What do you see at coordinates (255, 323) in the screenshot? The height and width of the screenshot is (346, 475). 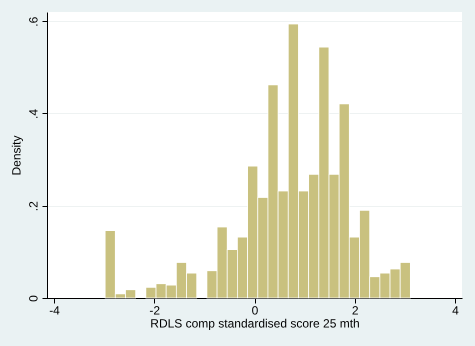 I see `x-axis-title: RDLS comp standardised score 25 mth` at bounding box center [255, 323].